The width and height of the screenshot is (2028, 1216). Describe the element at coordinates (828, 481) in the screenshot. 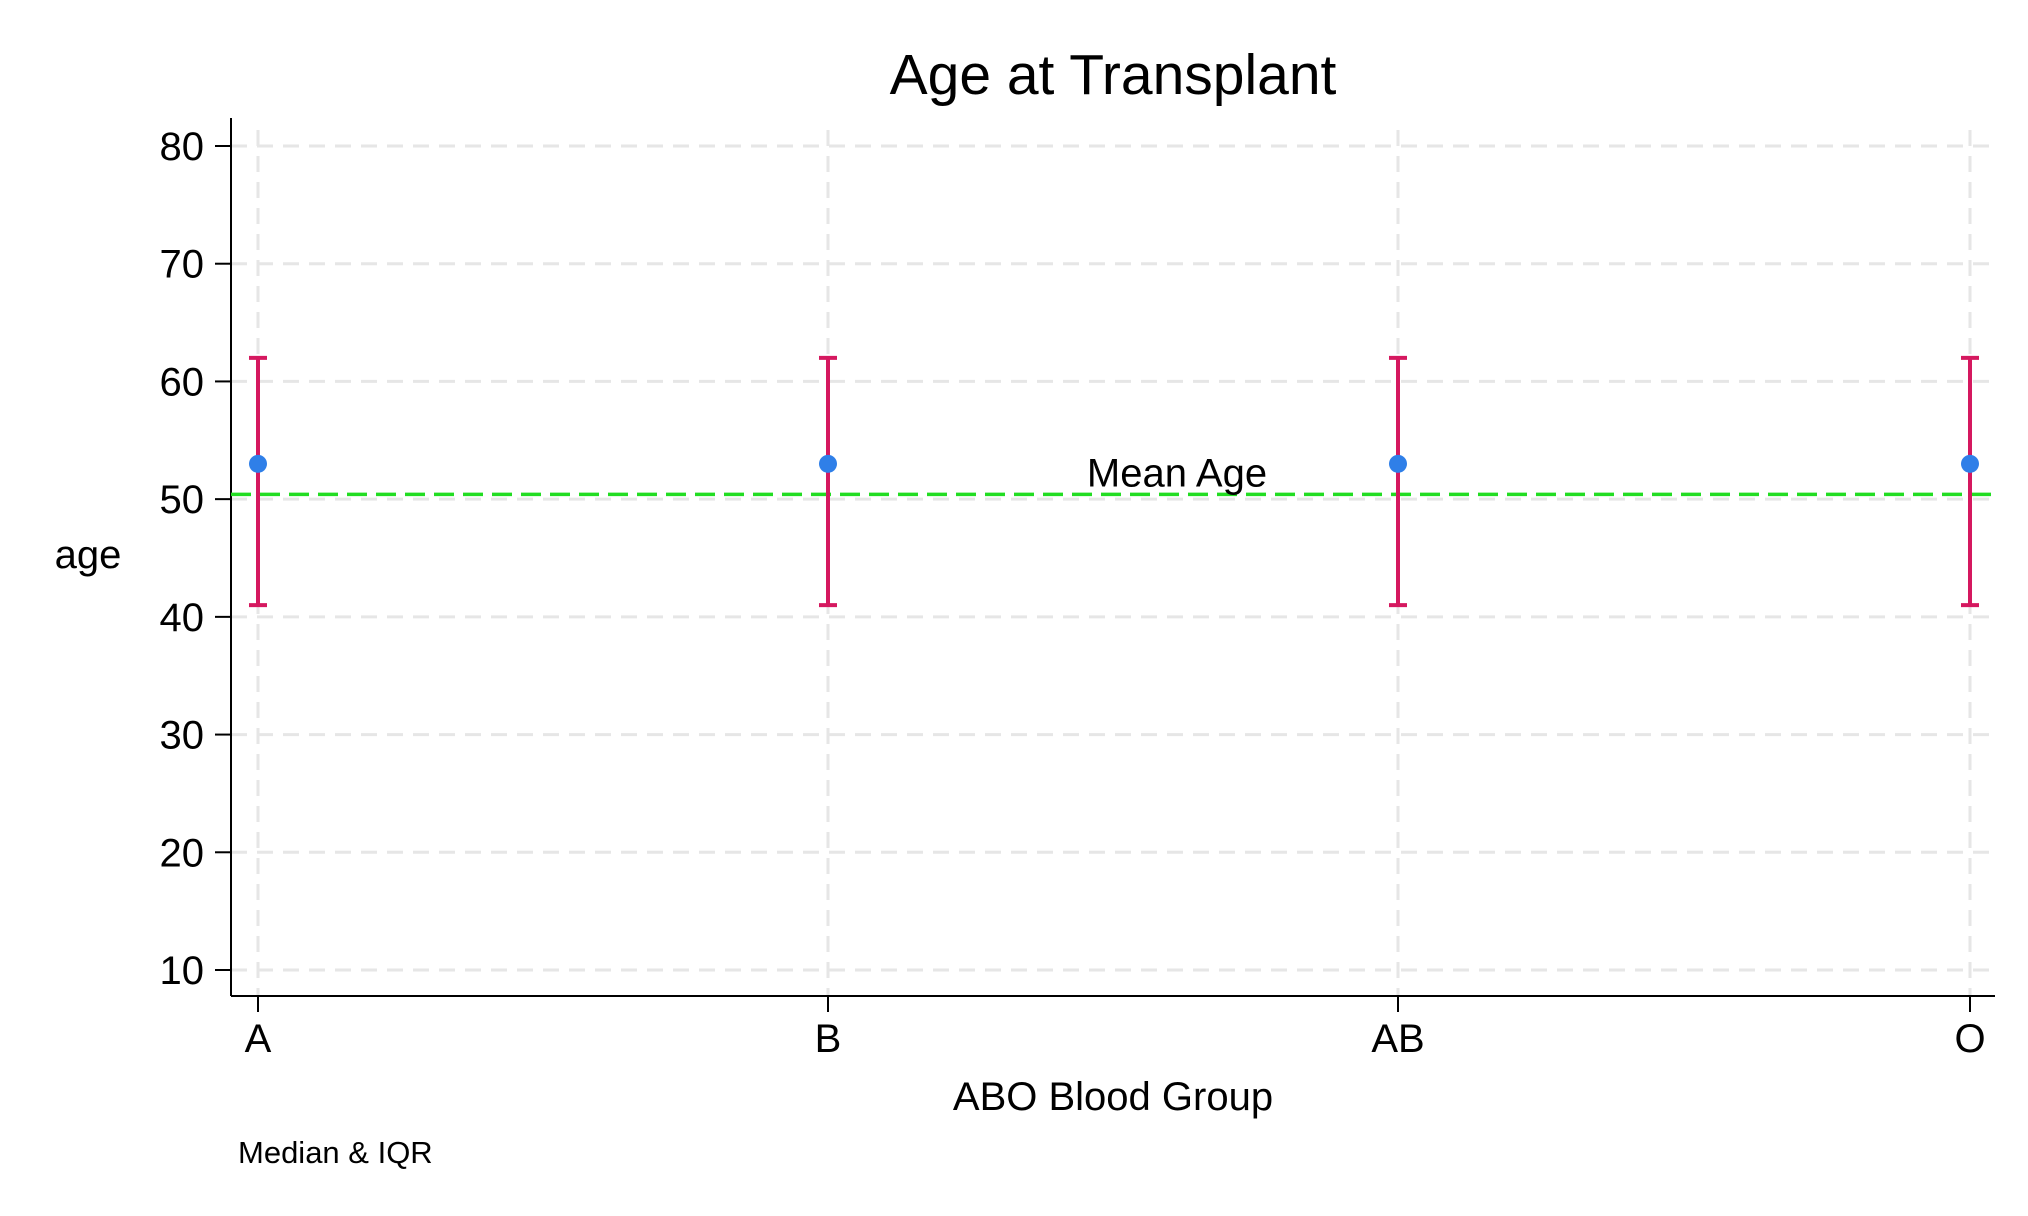

I see `errorbar-b` at that location.